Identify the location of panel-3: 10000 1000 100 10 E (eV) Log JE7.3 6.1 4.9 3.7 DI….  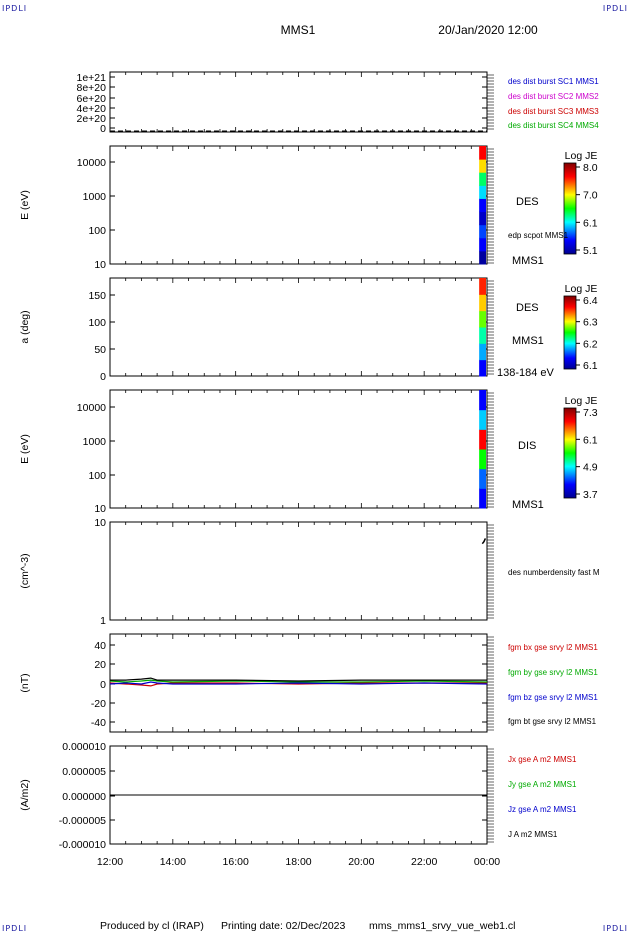
(308, 452).